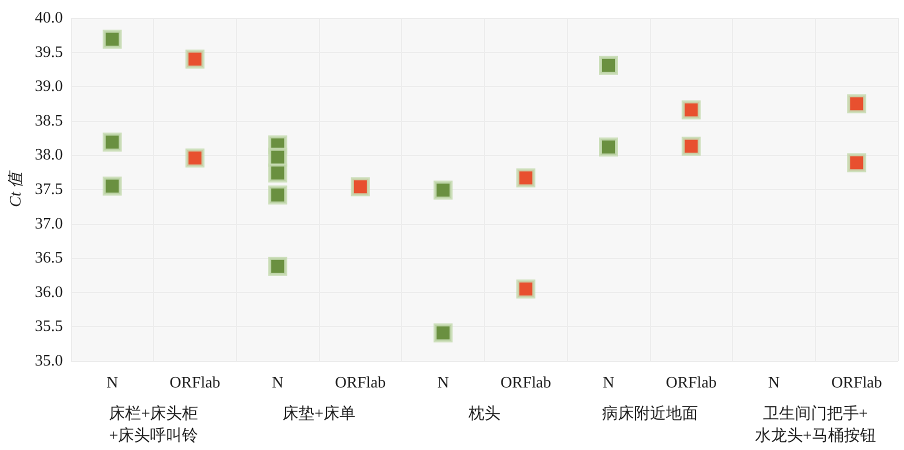  I want to click on y-tick-label: 39.5, so click(48, 52).